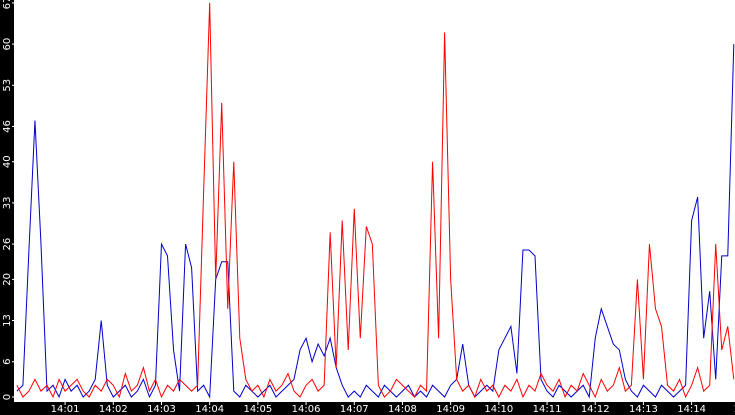  Describe the element at coordinates (595, 409) in the screenshot. I see `x-tick-label: 14:12` at that location.